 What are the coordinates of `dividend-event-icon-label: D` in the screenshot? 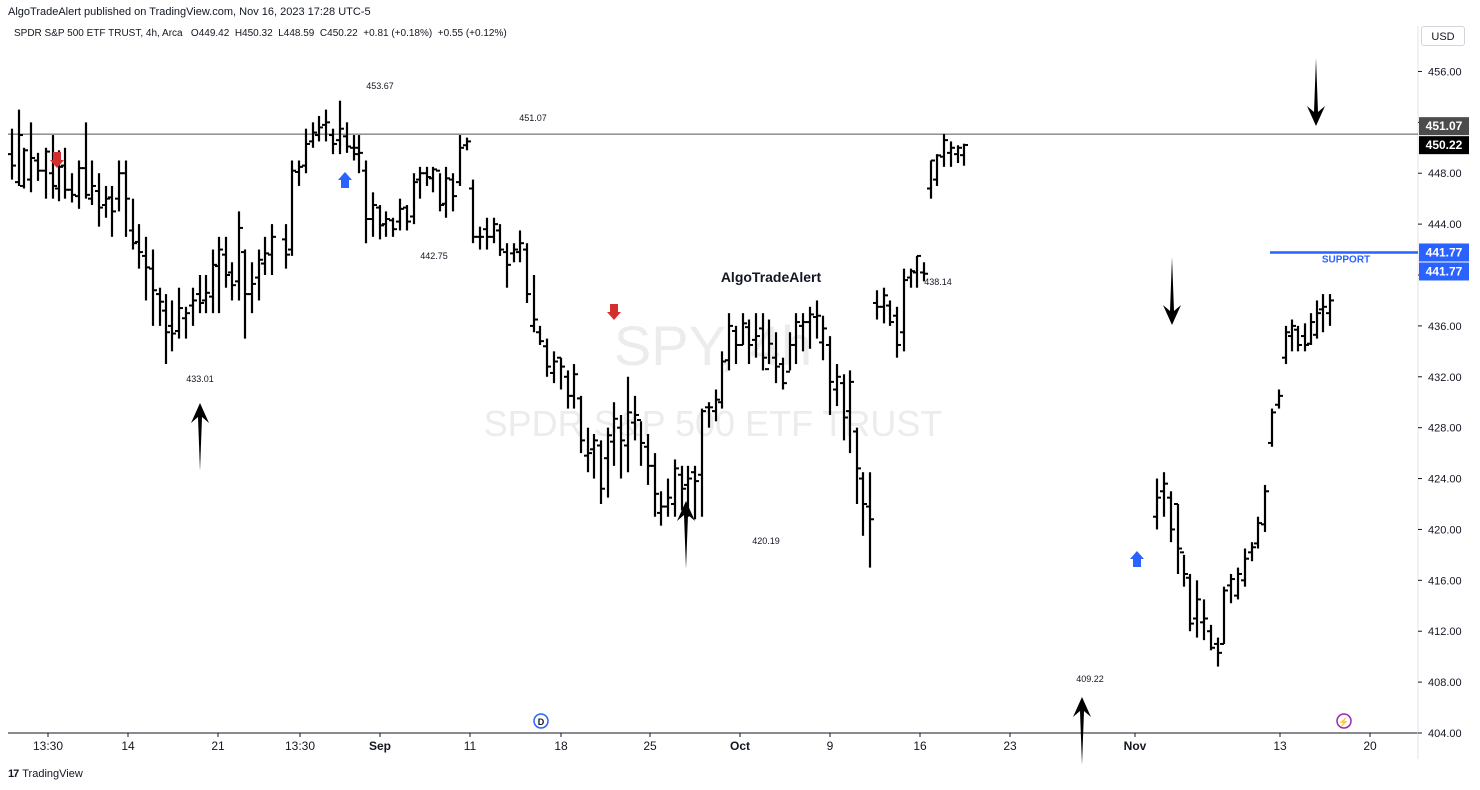 It's located at (541, 722).